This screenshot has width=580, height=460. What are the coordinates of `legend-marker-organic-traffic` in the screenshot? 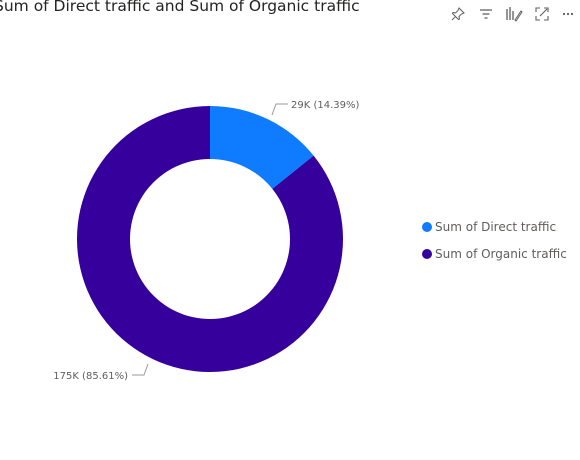 It's located at (427, 253).